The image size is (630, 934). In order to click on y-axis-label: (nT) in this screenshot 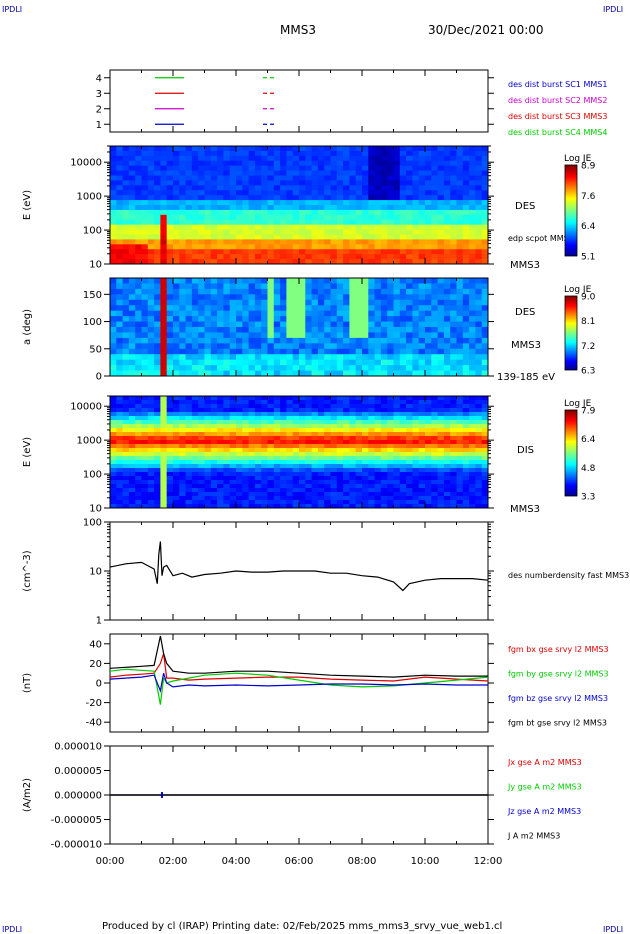, I will do `click(27, 683)`.